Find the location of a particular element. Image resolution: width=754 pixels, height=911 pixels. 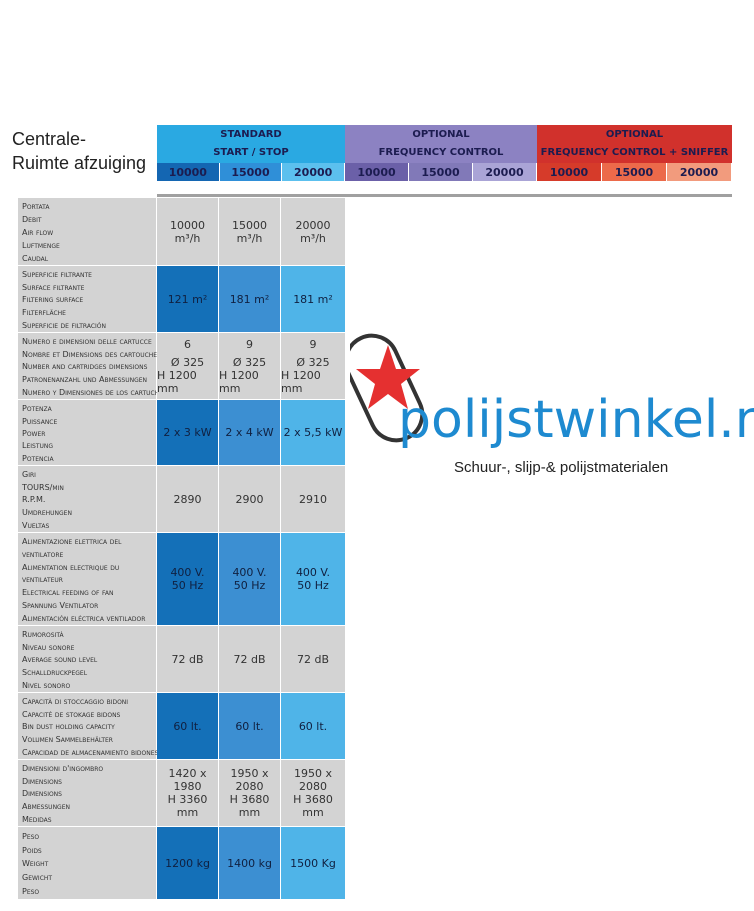

title-line: Centrale- is located at coordinates (49, 139).